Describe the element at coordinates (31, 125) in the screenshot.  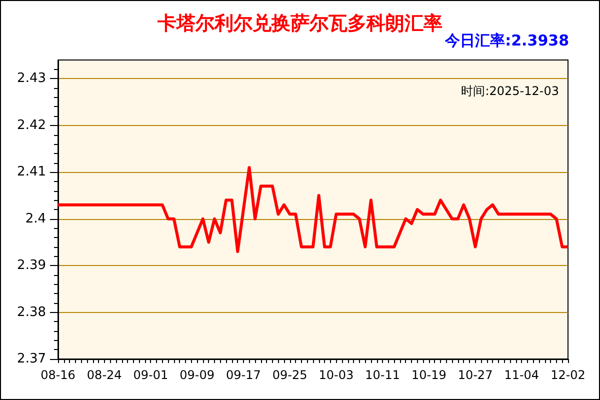
I see `y-tick-label: 2.42` at that location.